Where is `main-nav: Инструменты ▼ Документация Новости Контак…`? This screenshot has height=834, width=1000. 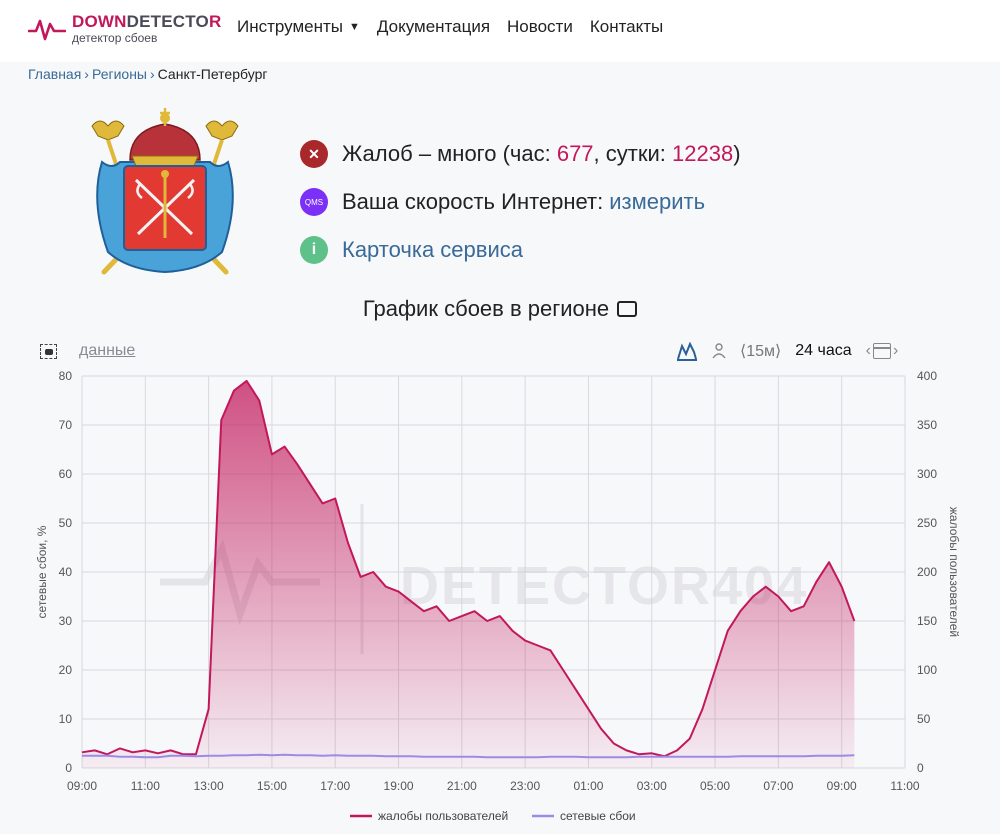
main-nav: Инструменты ▼ Документация Новости Контак… is located at coordinates (450, 27).